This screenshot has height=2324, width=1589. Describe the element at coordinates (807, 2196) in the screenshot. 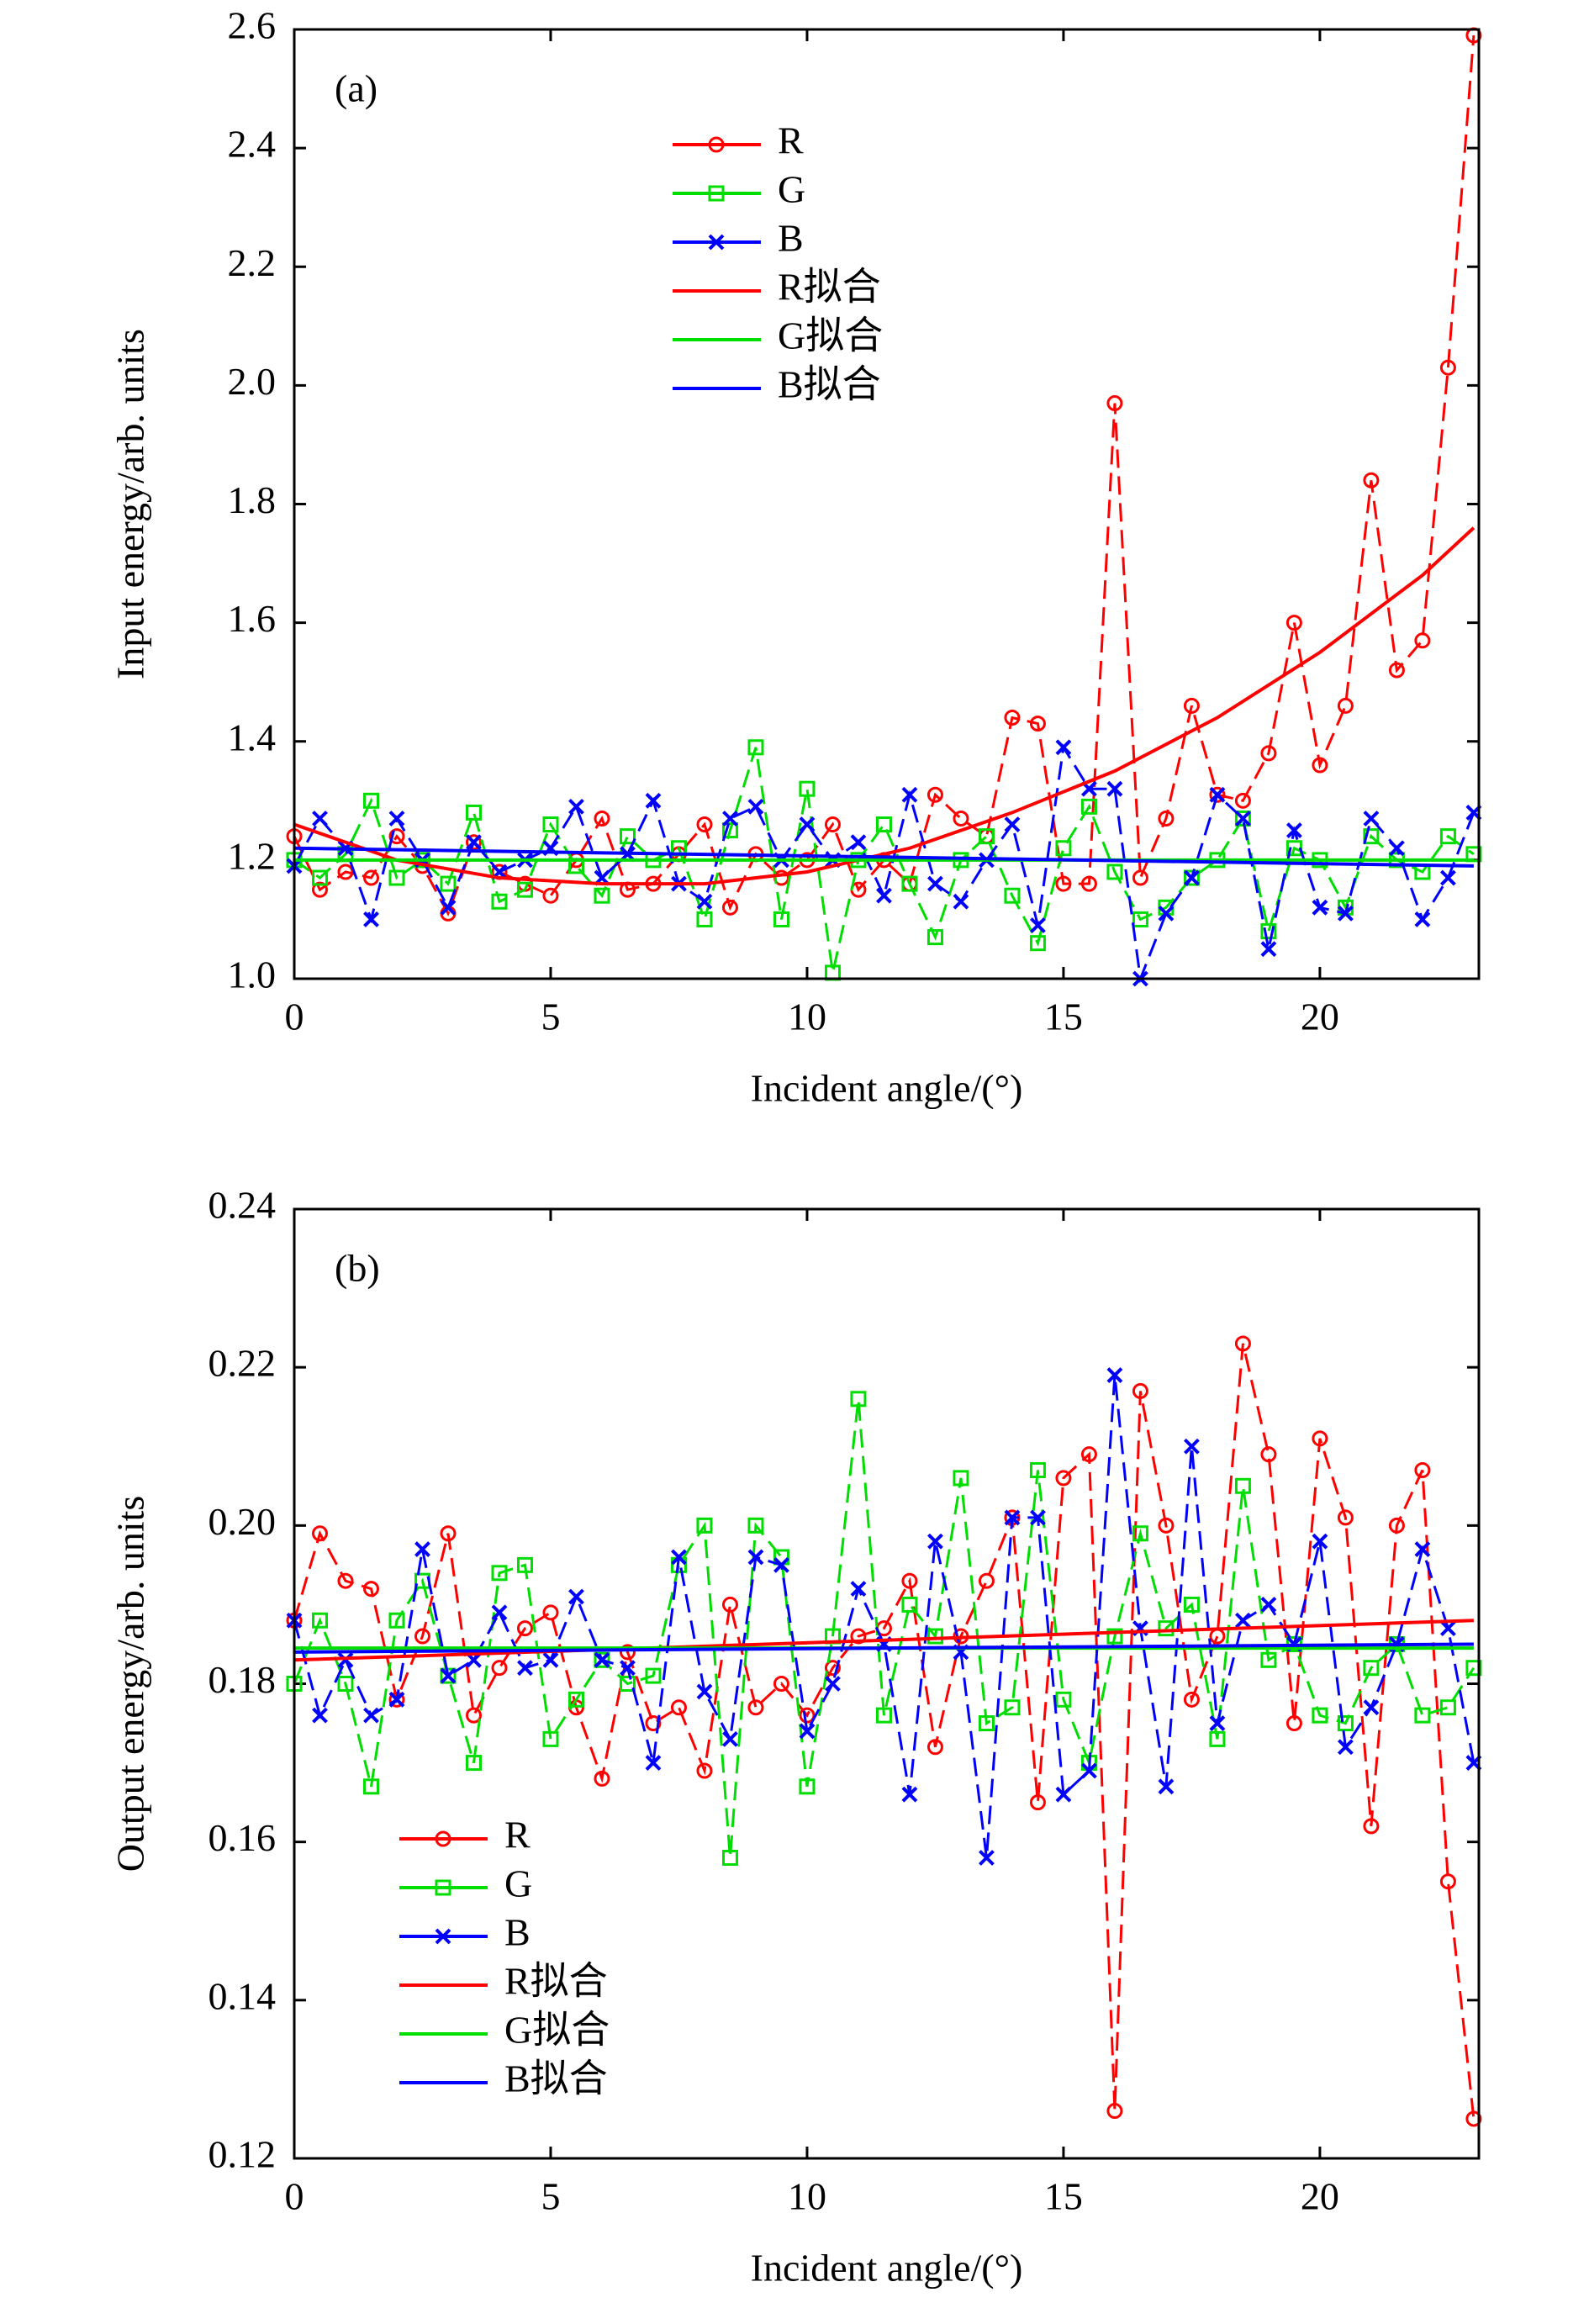

I see `x-tick-label: 10` at that location.